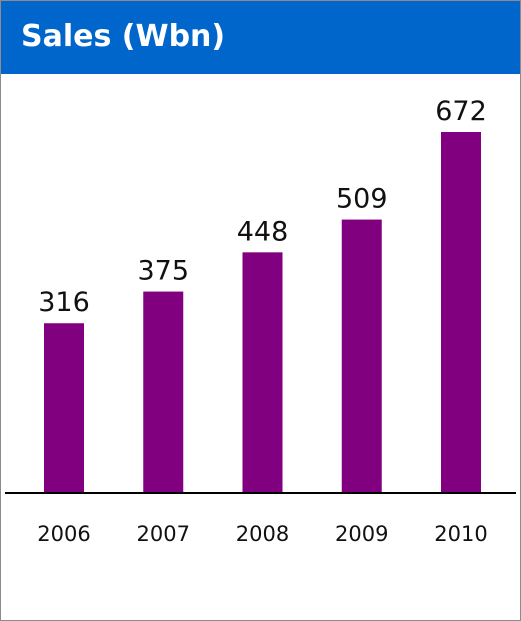  What do you see at coordinates (361, 534) in the screenshot?
I see `x-tick-label-2009: 2009` at bounding box center [361, 534].